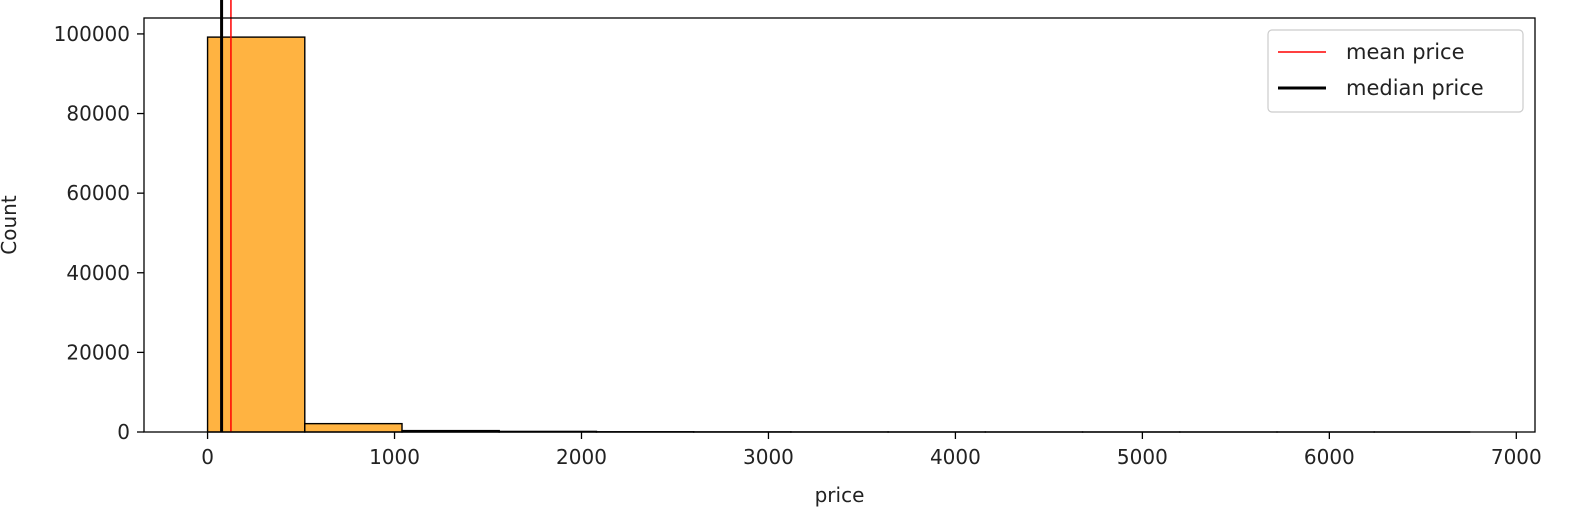 The width and height of the screenshot is (1574, 523). What do you see at coordinates (581, 457) in the screenshot?
I see `x-tick-label: 2000` at bounding box center [581, 457].